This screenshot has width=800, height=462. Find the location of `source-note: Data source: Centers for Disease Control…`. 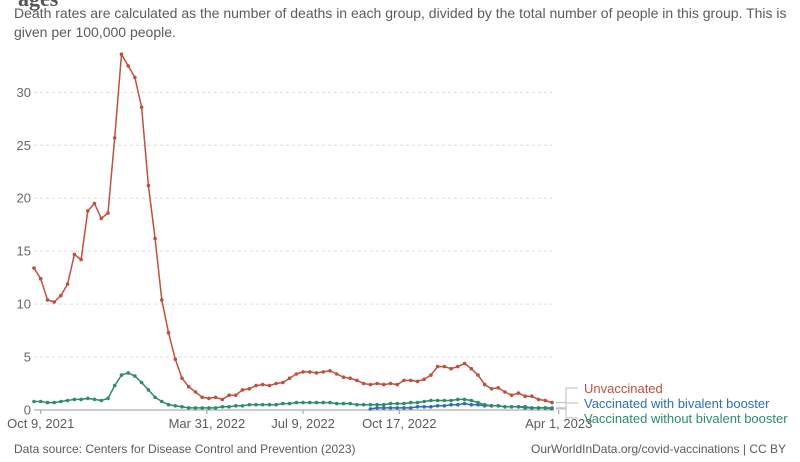

source-note: Data source: Centers for Disease Control… is located at coordinates (185, 449).